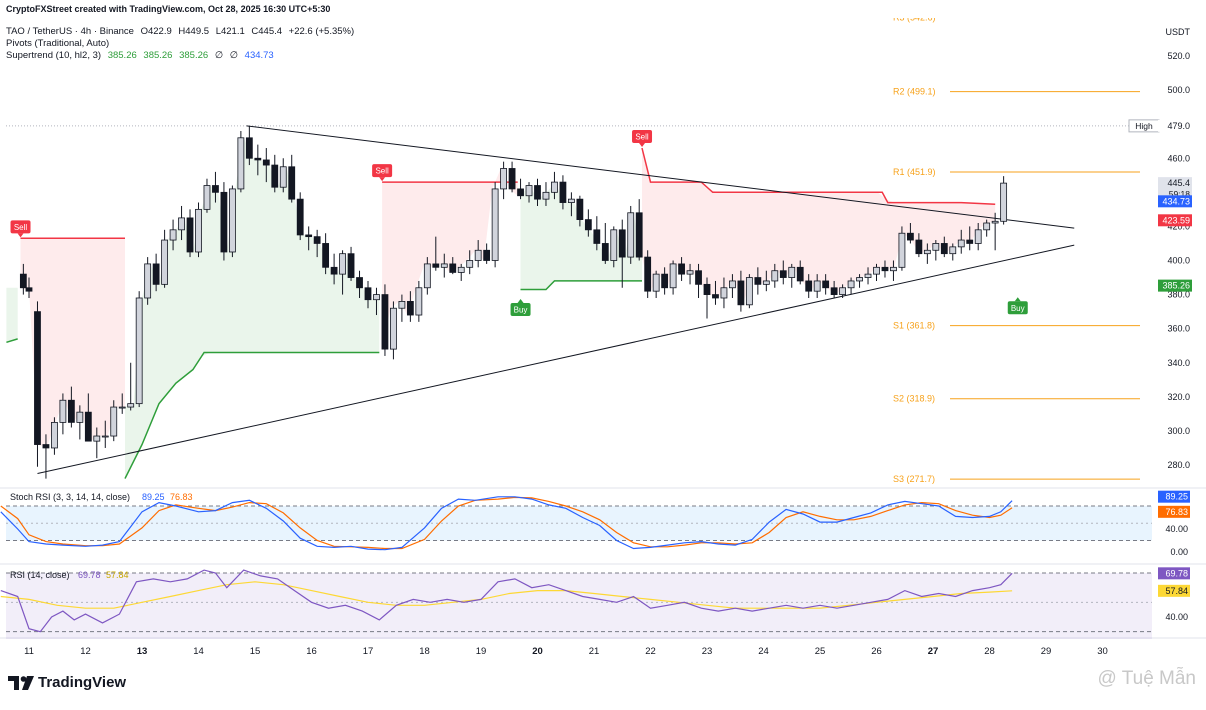 The width and height of the screenshot is (1206, 710). I want to click on stoch-k-line, so click(506, 523).